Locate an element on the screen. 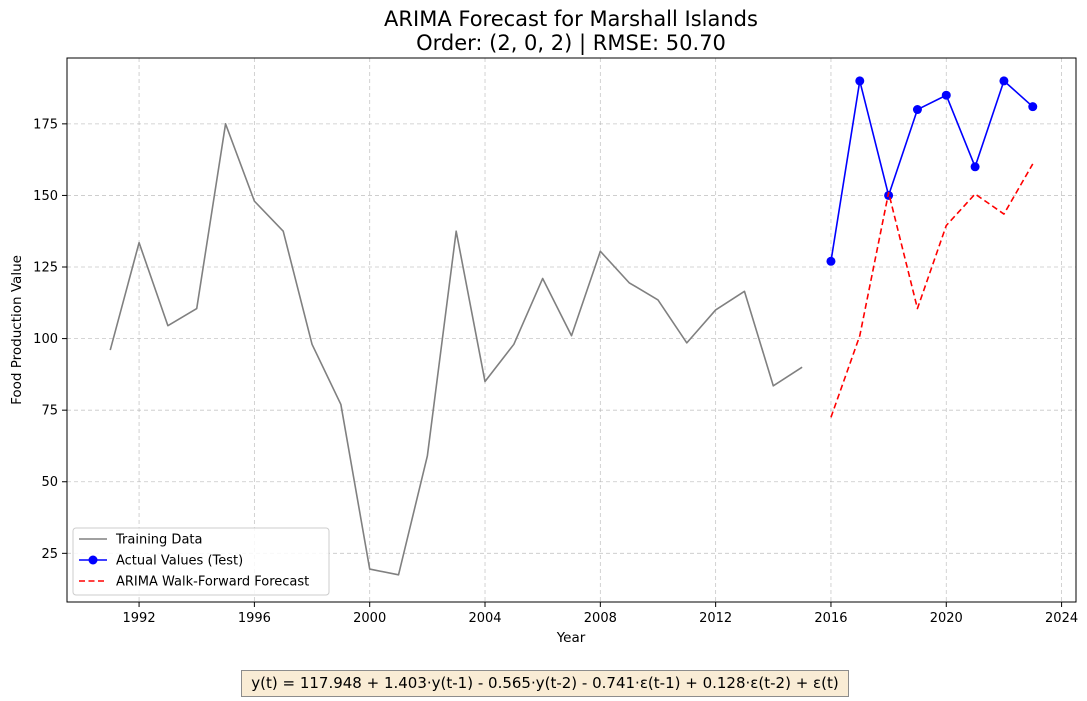  legend-label: Training Data is located at coordinates (158, 540).